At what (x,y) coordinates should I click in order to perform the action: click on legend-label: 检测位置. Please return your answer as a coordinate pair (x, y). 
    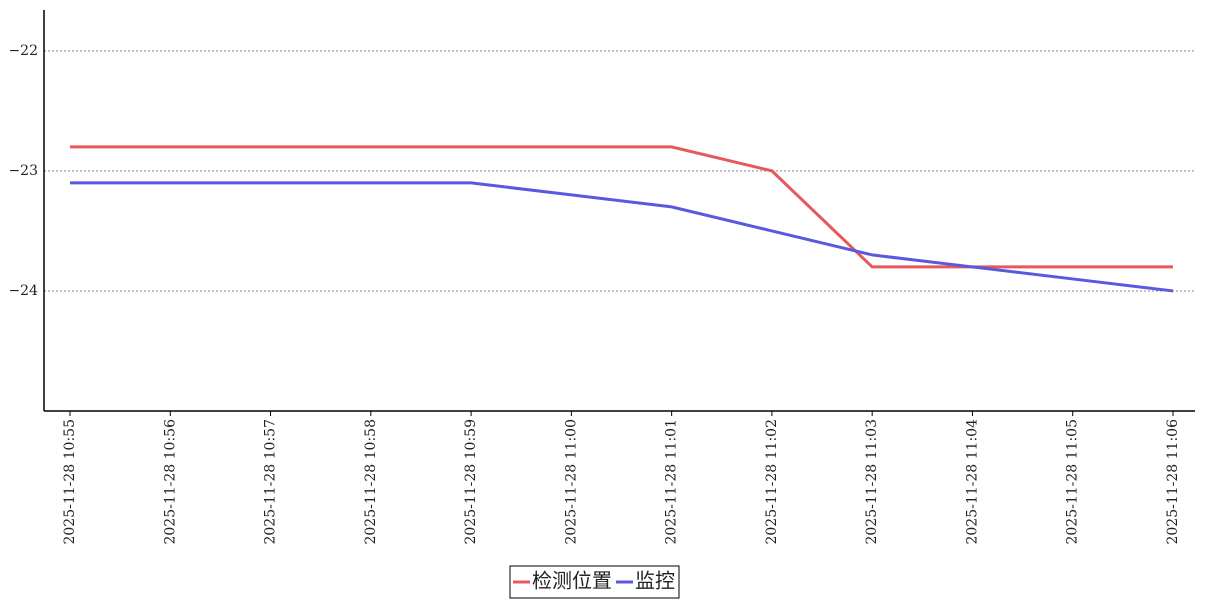
    Looking at the image, I should click on (572, 581).